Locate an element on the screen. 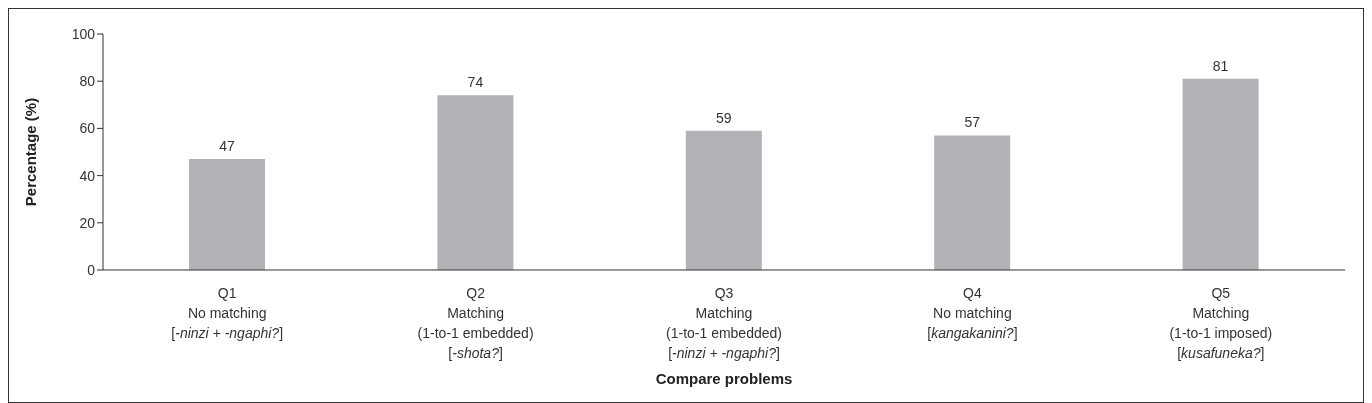 Image resolution: width=1372 pixels, height=403 pixels. data-label: 47 is located at coordinates (227, 146).